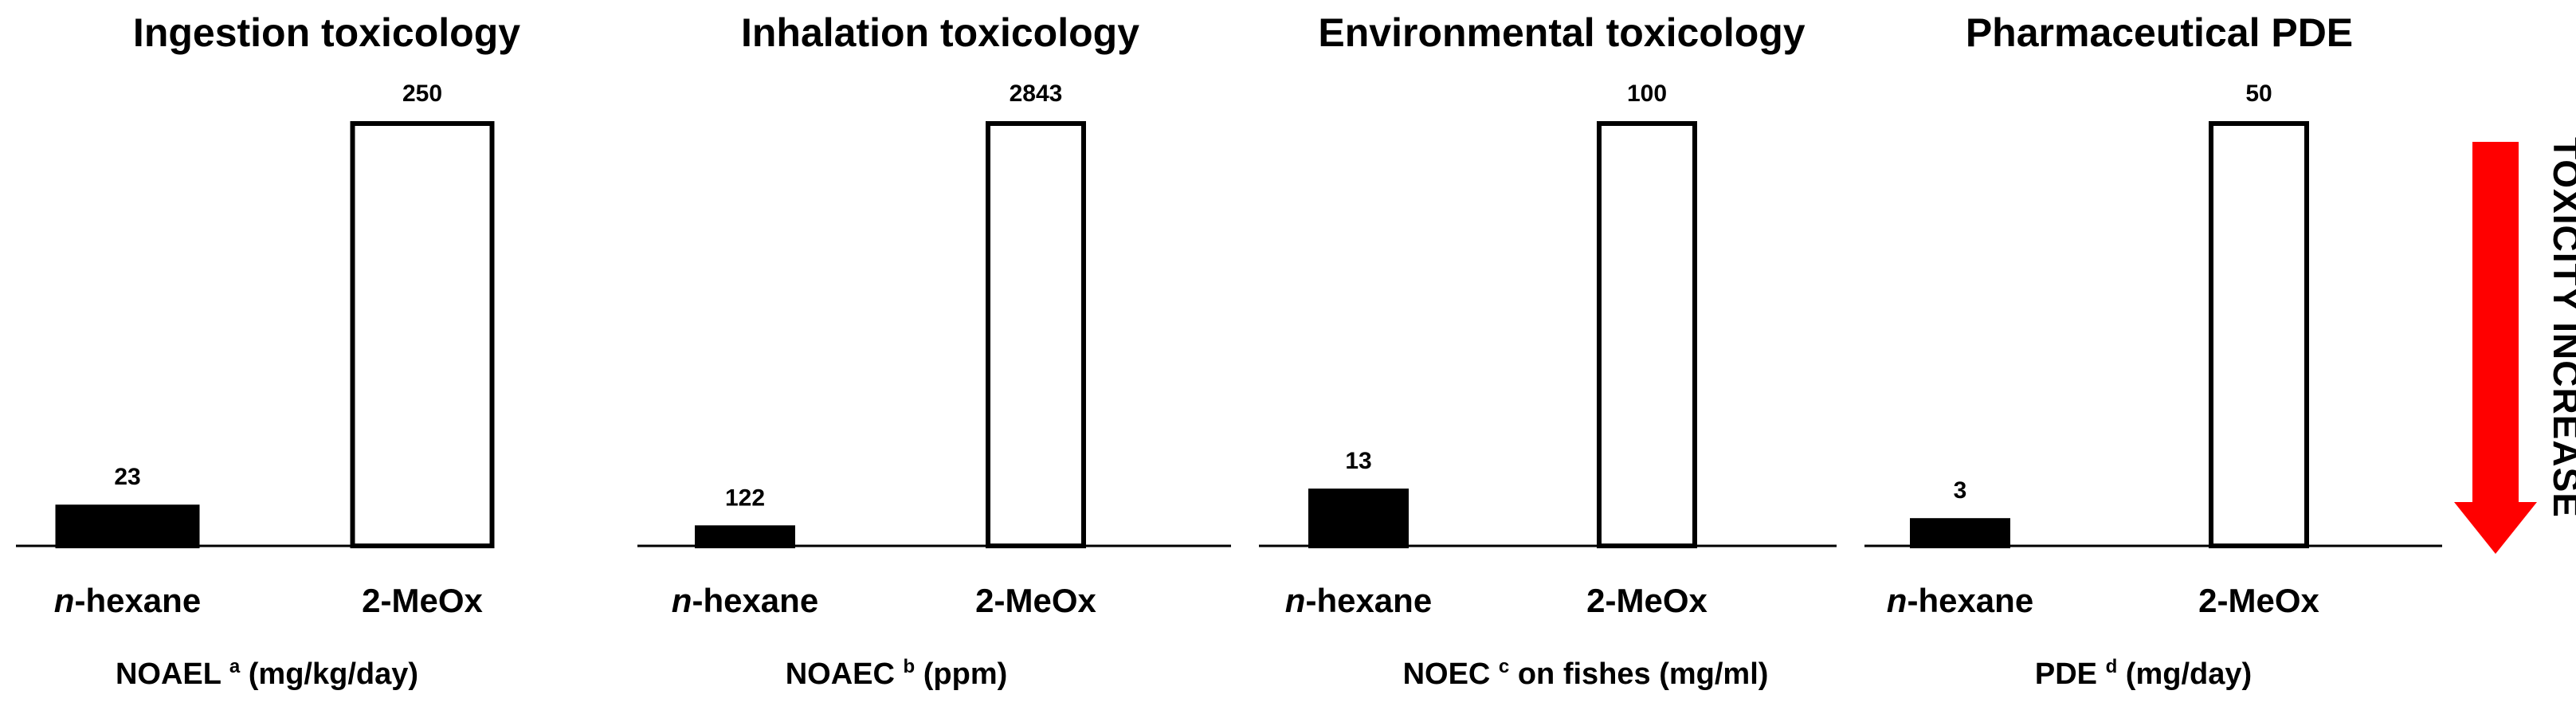 The height and width of the screenshot is (722, 2576). I want to click on metric-label: NOAEC b (ppm), so click(897, 673).